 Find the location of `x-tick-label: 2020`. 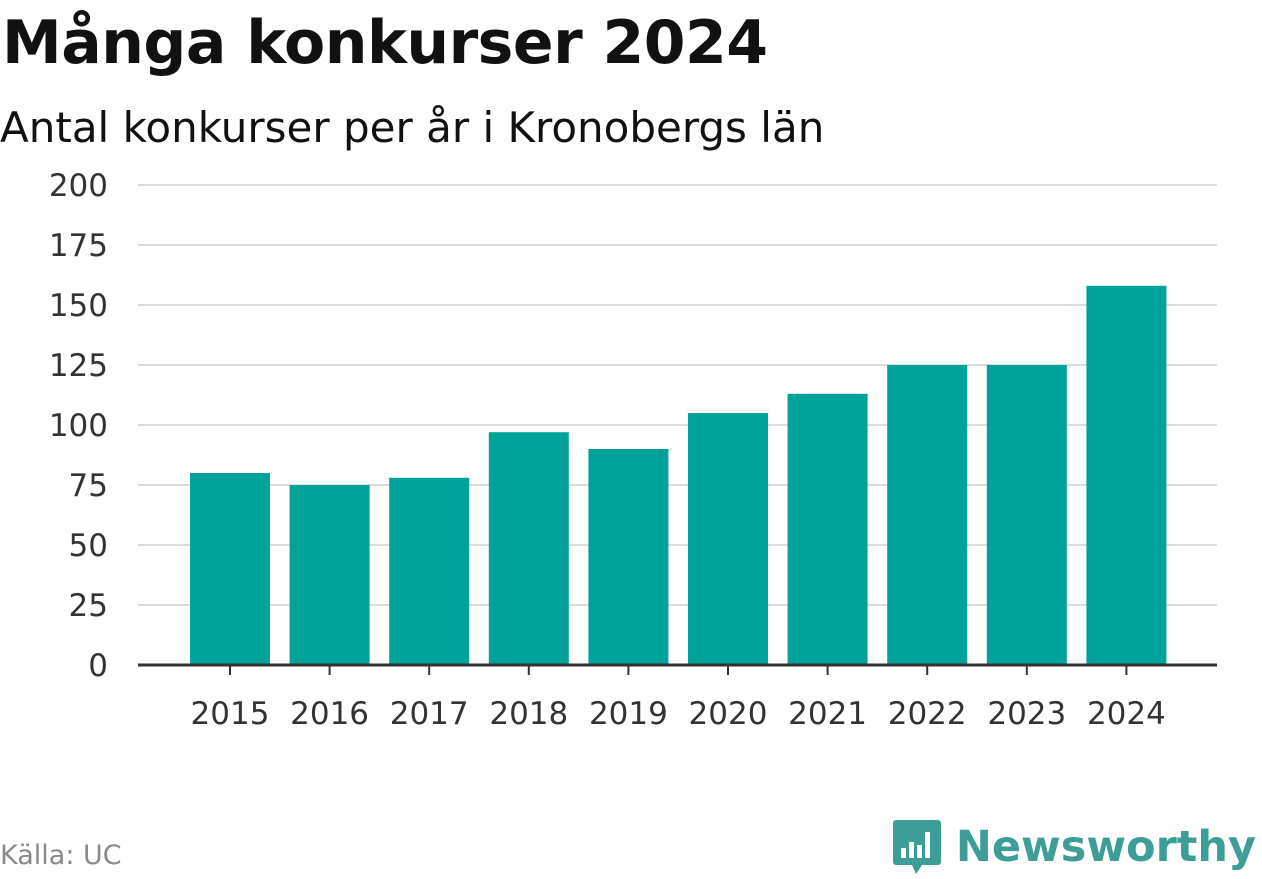

x-tick-label: 2020 is located at coordinates (728, 714).